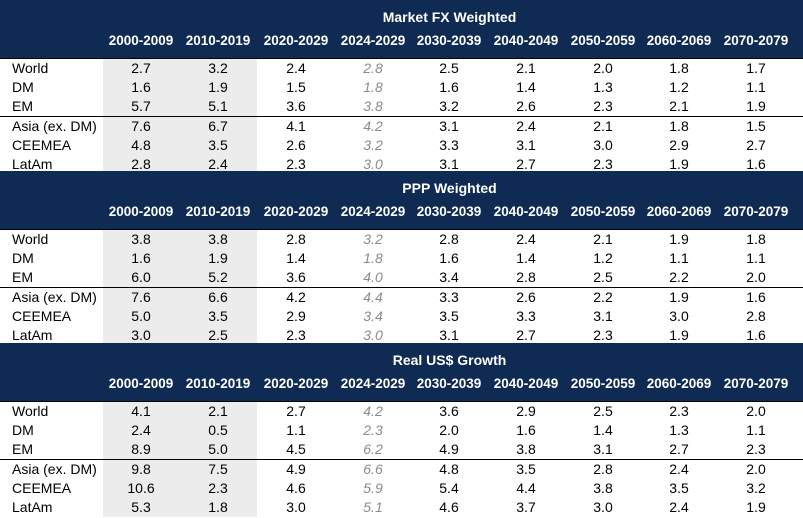  I want to click on table-cell: 3.4, so click(449, 277).